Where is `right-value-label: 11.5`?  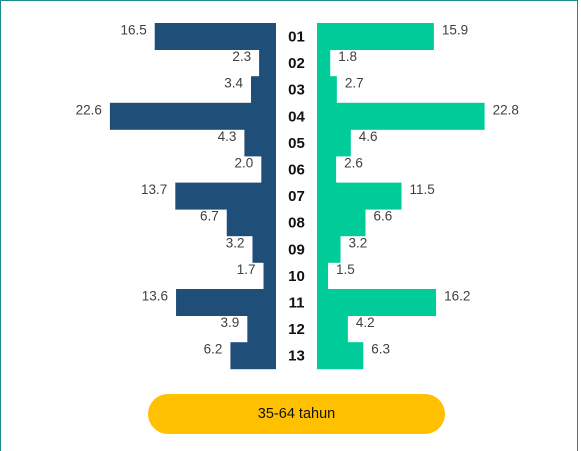 right-value-label: 11.5 is located at coordinates (422, 189).